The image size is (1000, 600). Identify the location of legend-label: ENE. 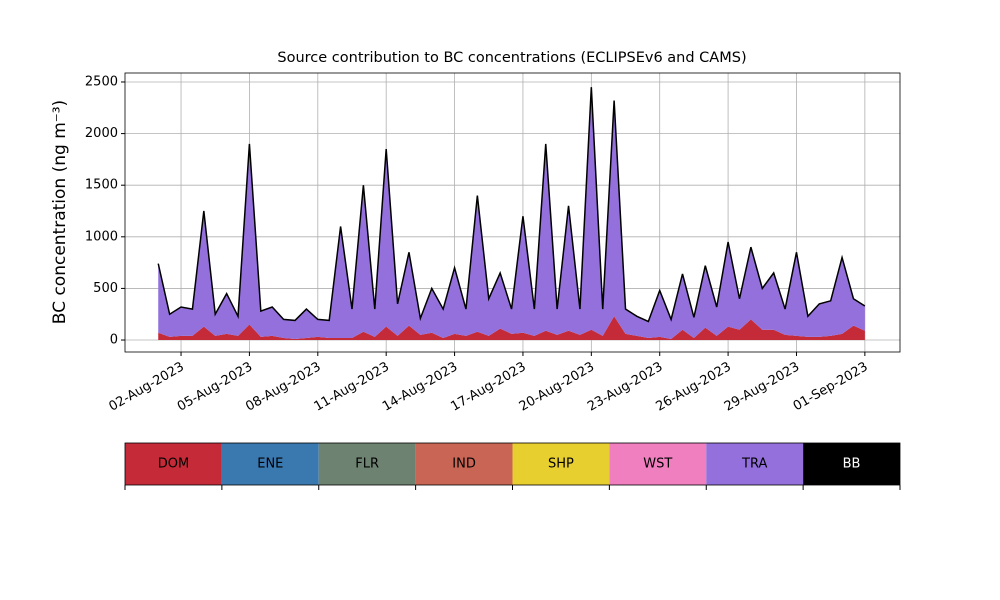
(270, 464).